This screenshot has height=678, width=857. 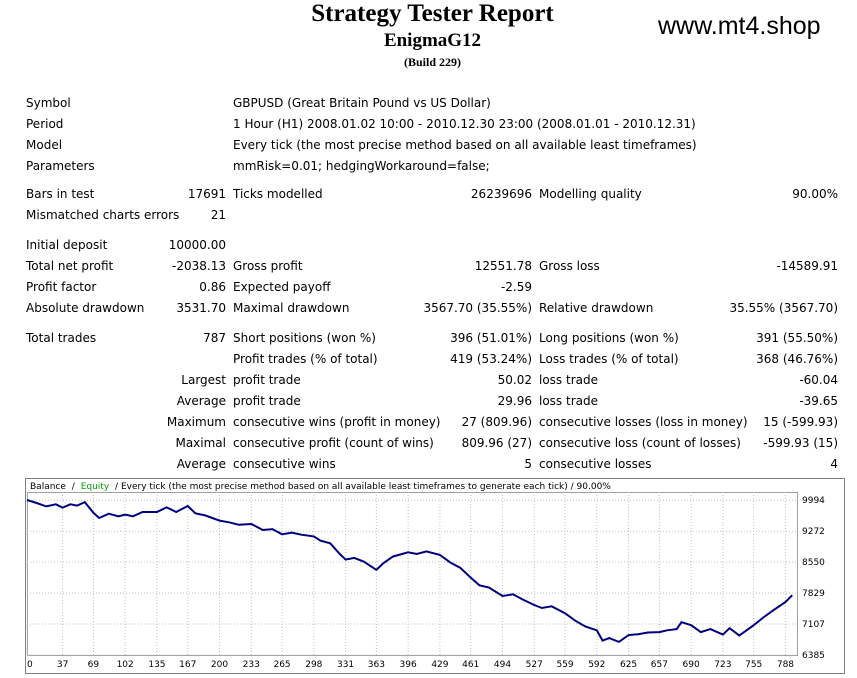 I want to click on maximal-label: Maximal, so click(x=200, y=443).